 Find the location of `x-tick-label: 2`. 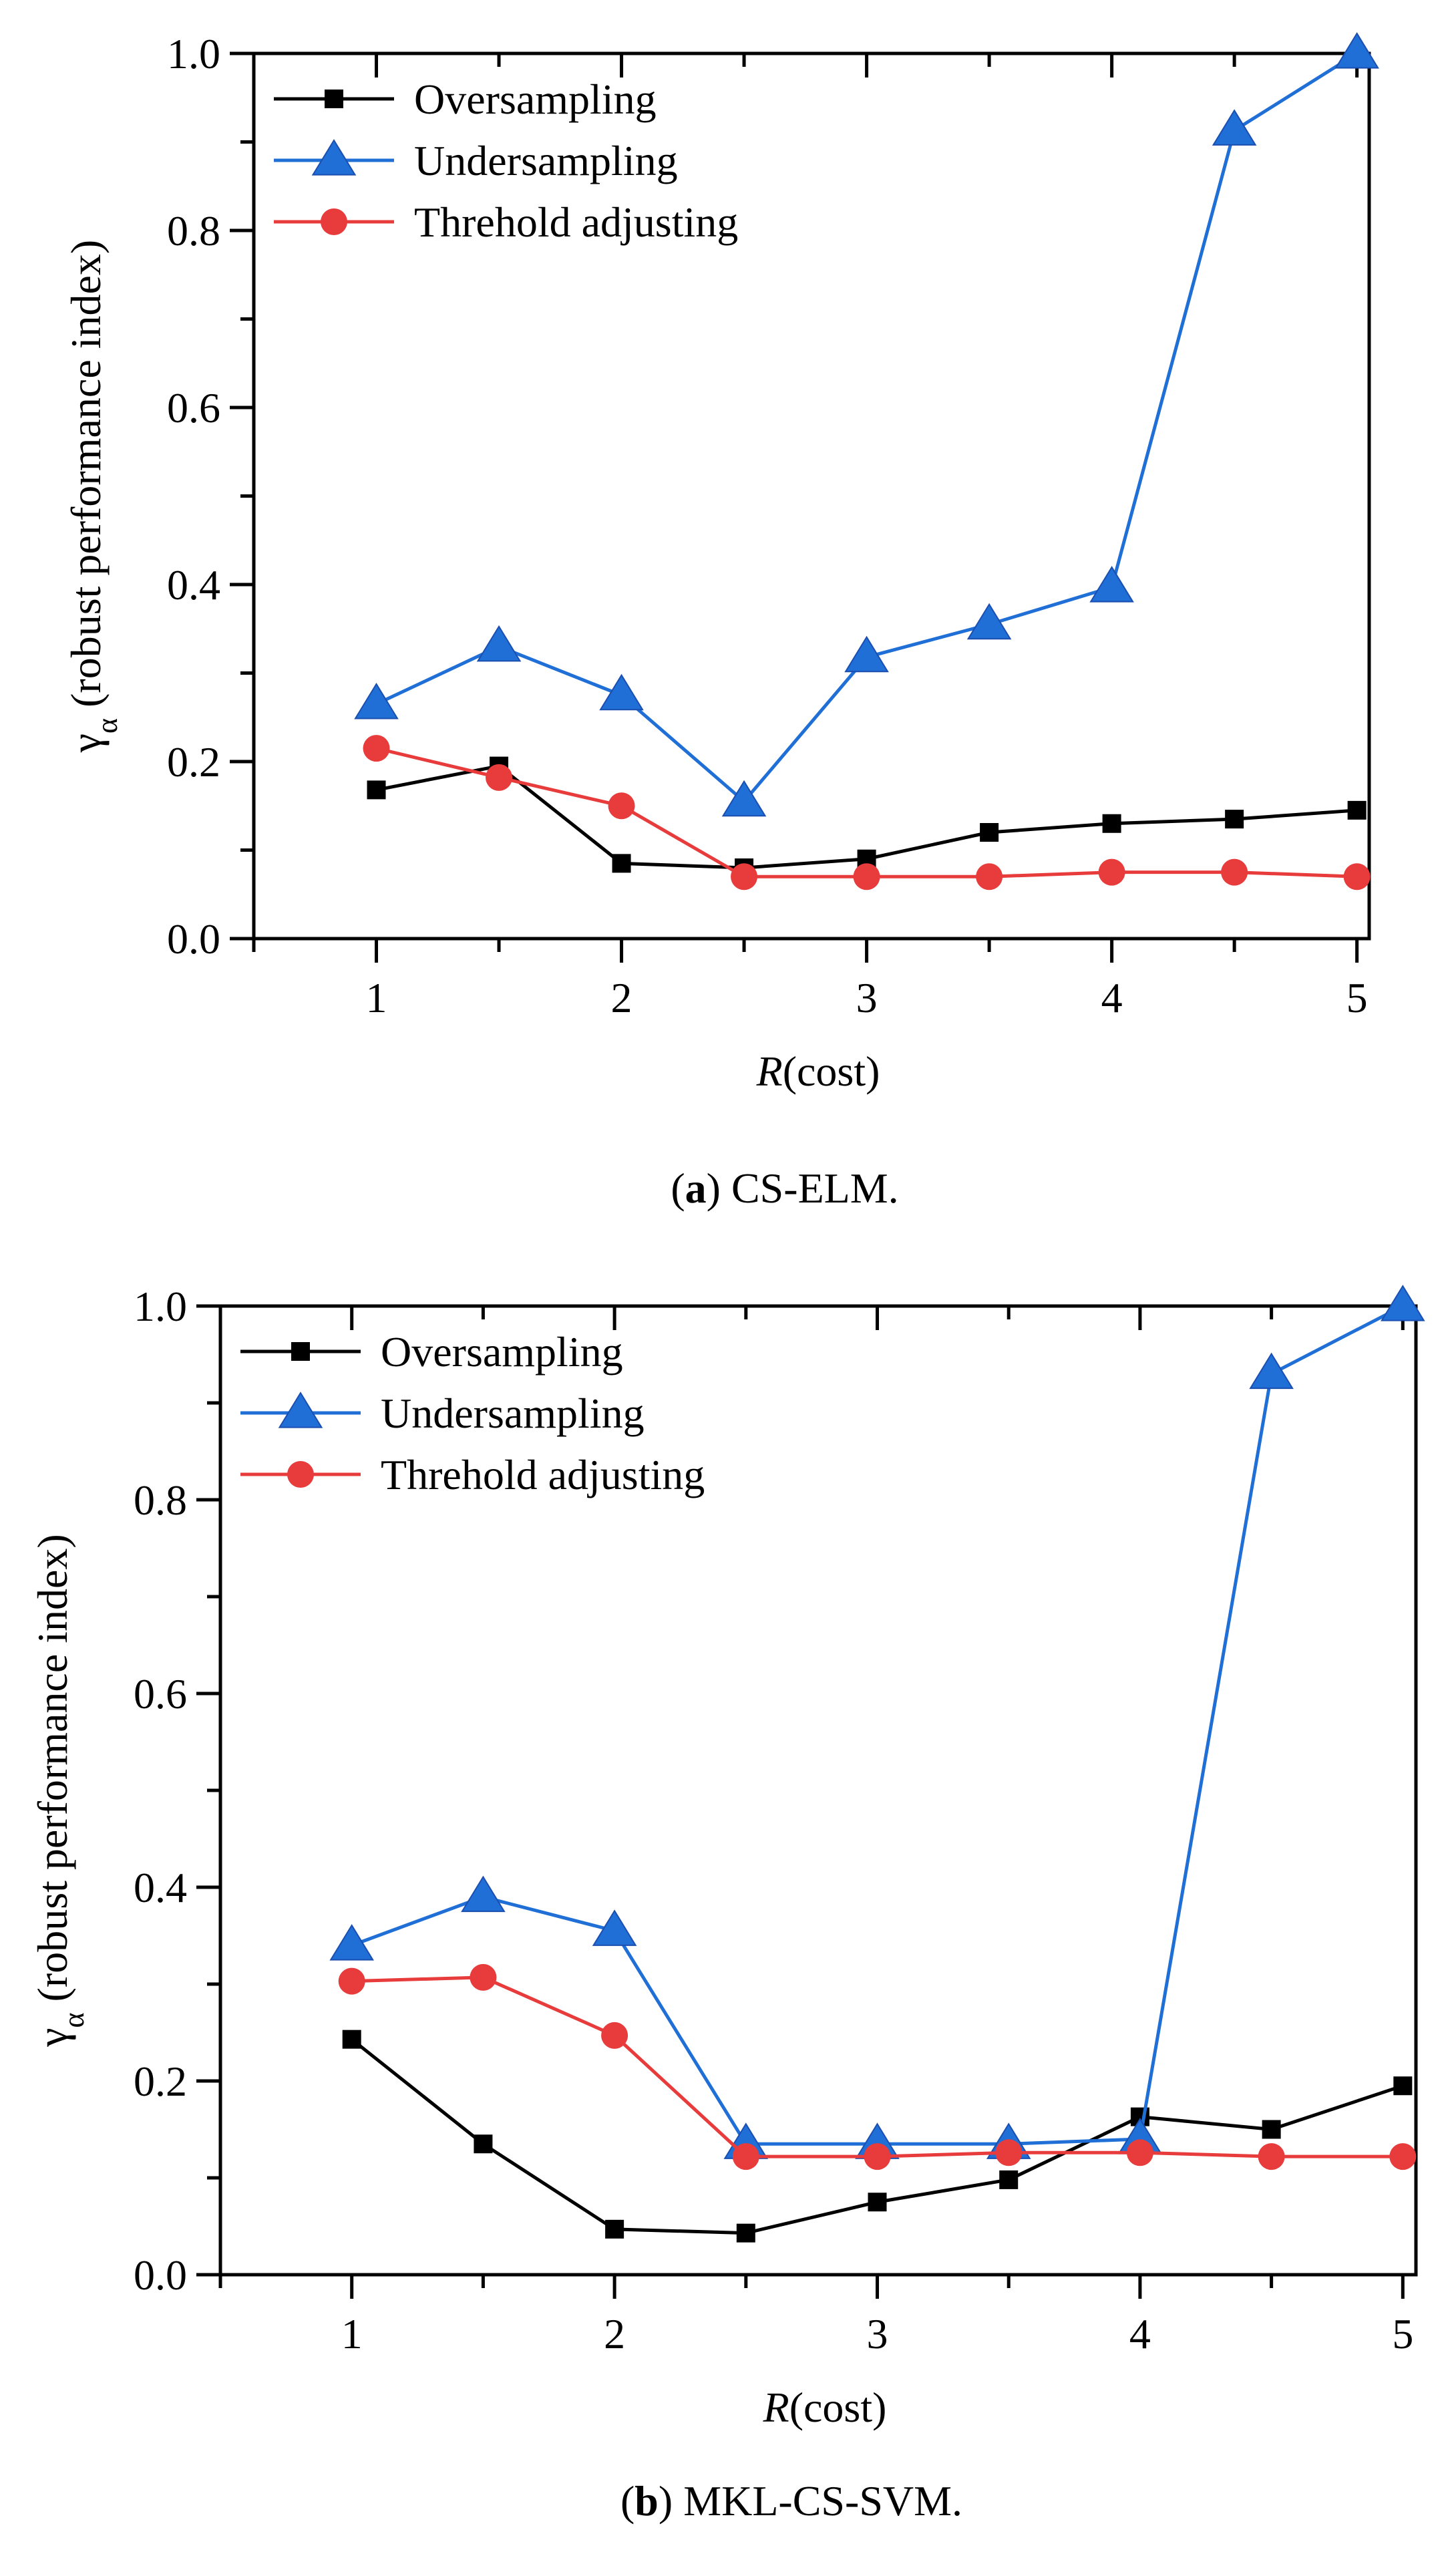

x-tick-label: 2 is located at coordinates (621, 997).